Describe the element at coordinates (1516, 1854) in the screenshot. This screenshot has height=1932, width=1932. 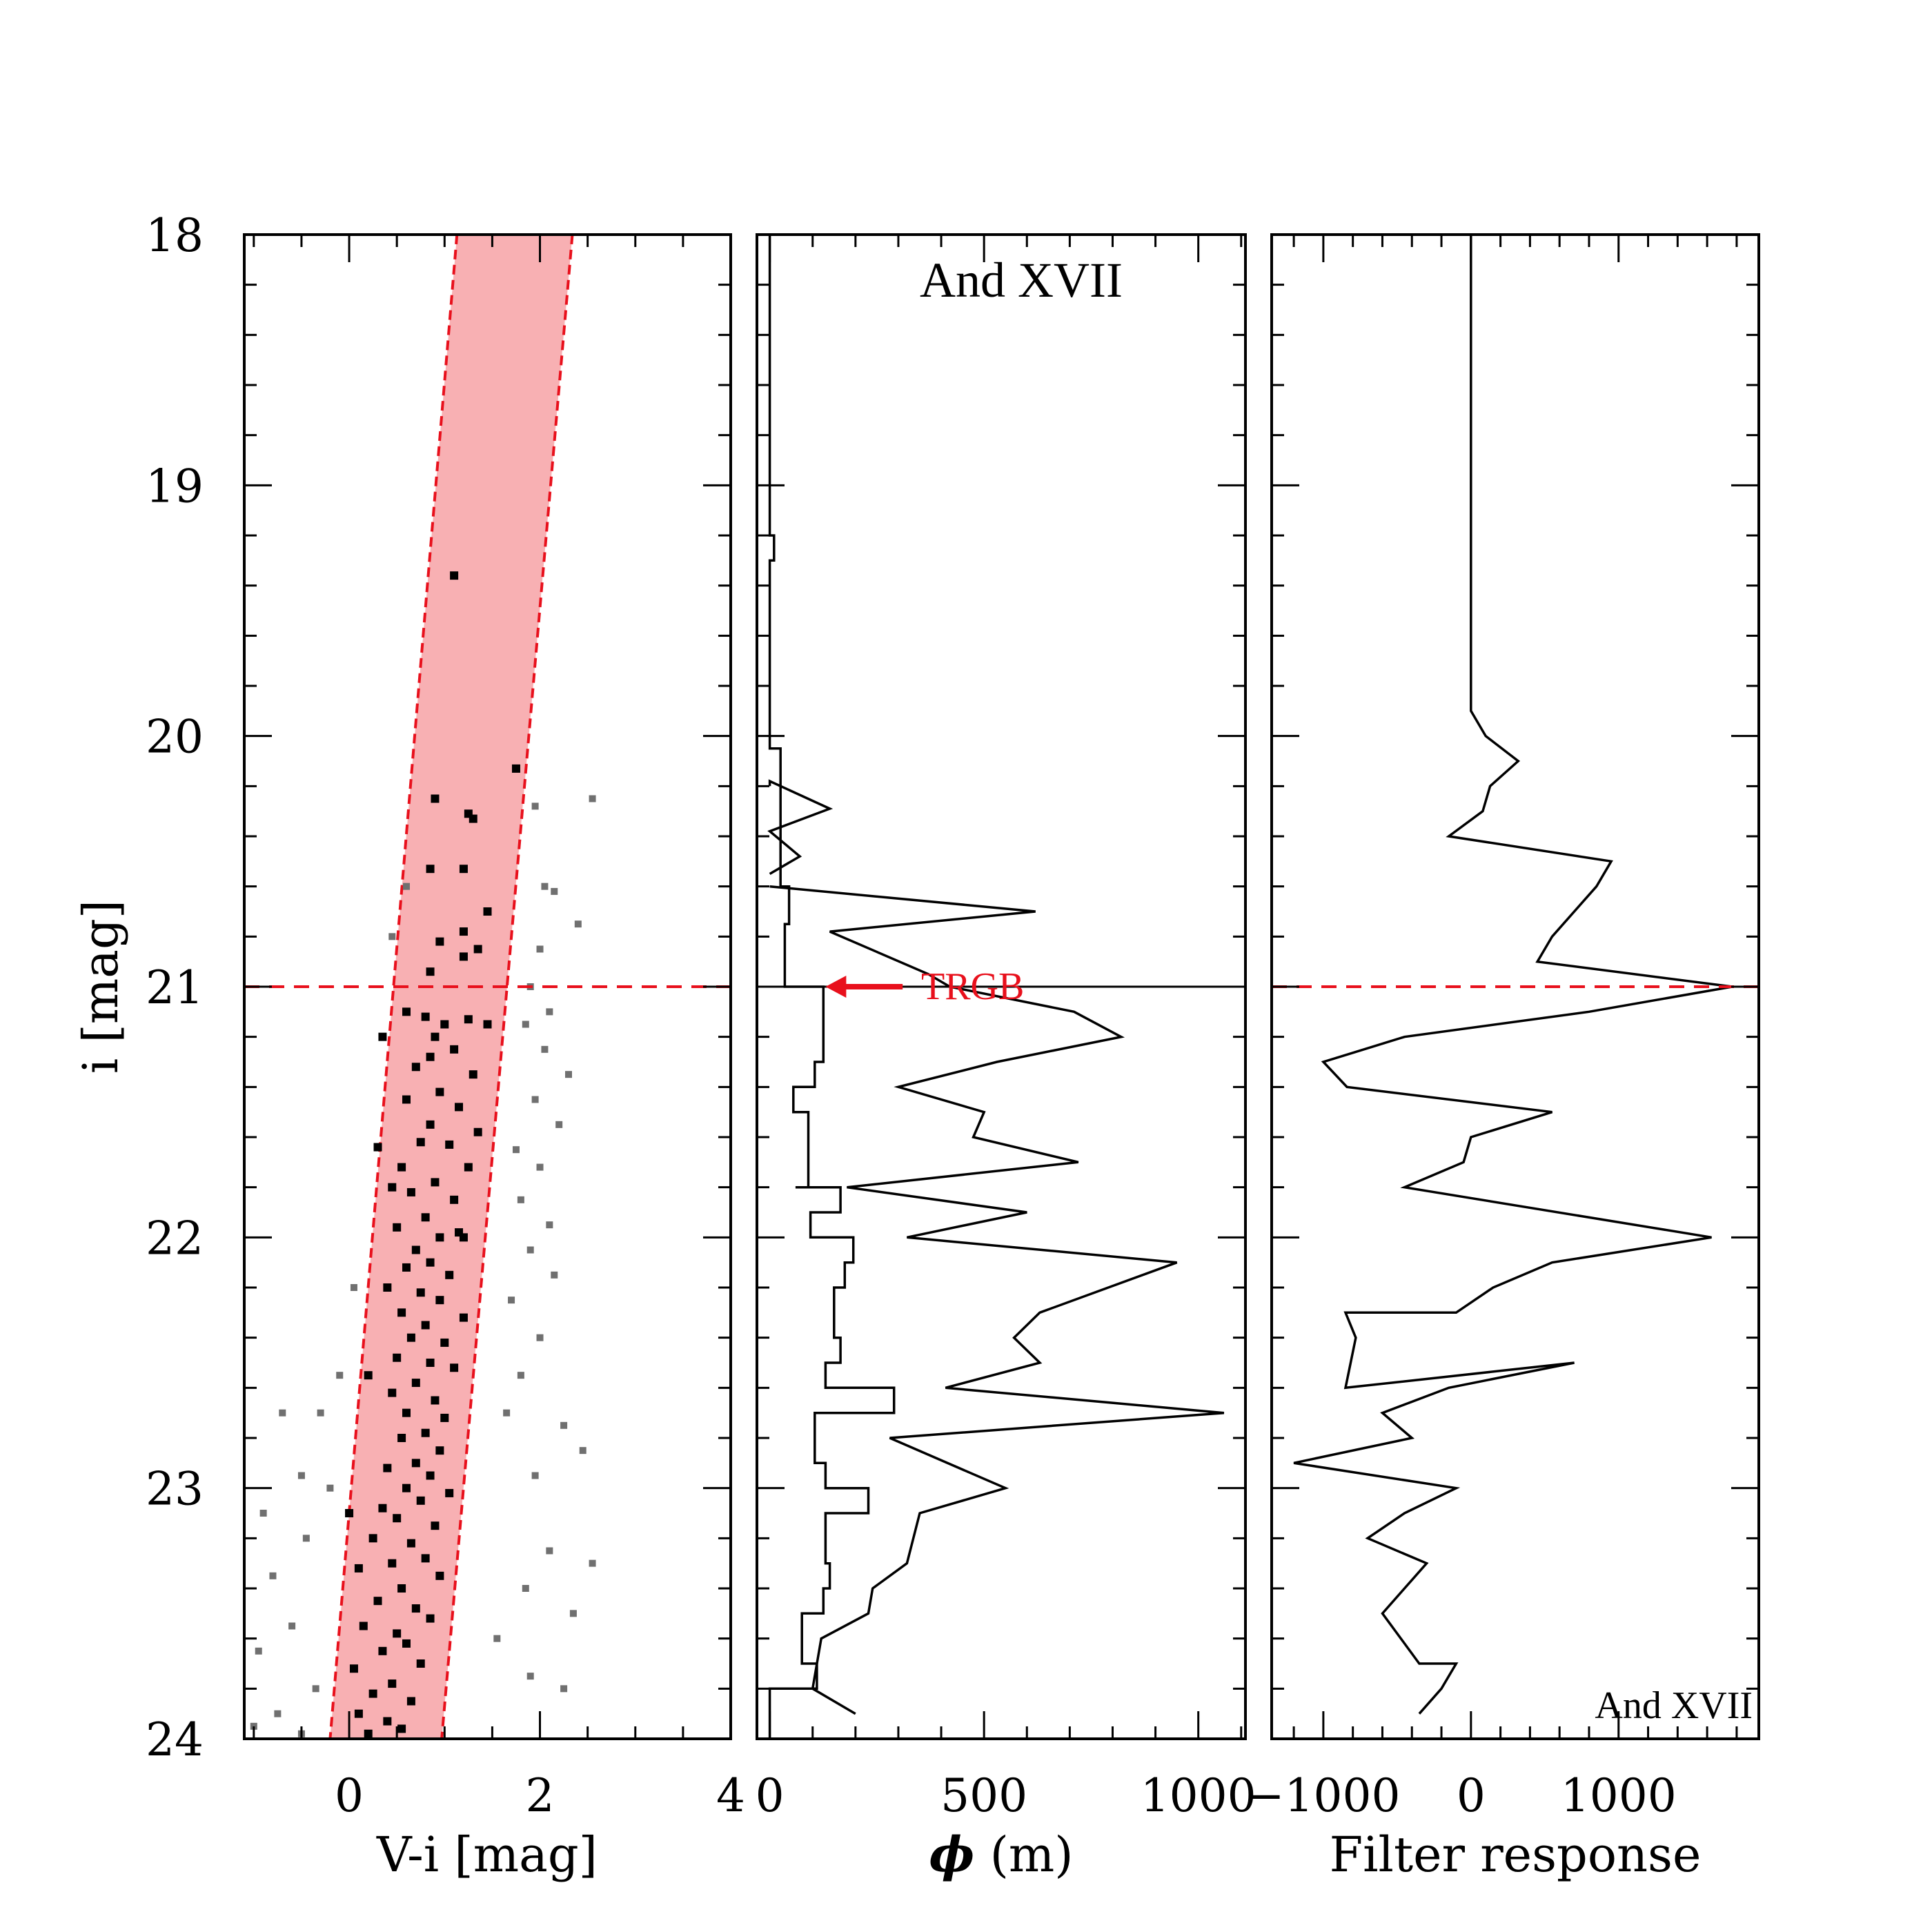
I see `filter-xlabel: Filter response` at that location.